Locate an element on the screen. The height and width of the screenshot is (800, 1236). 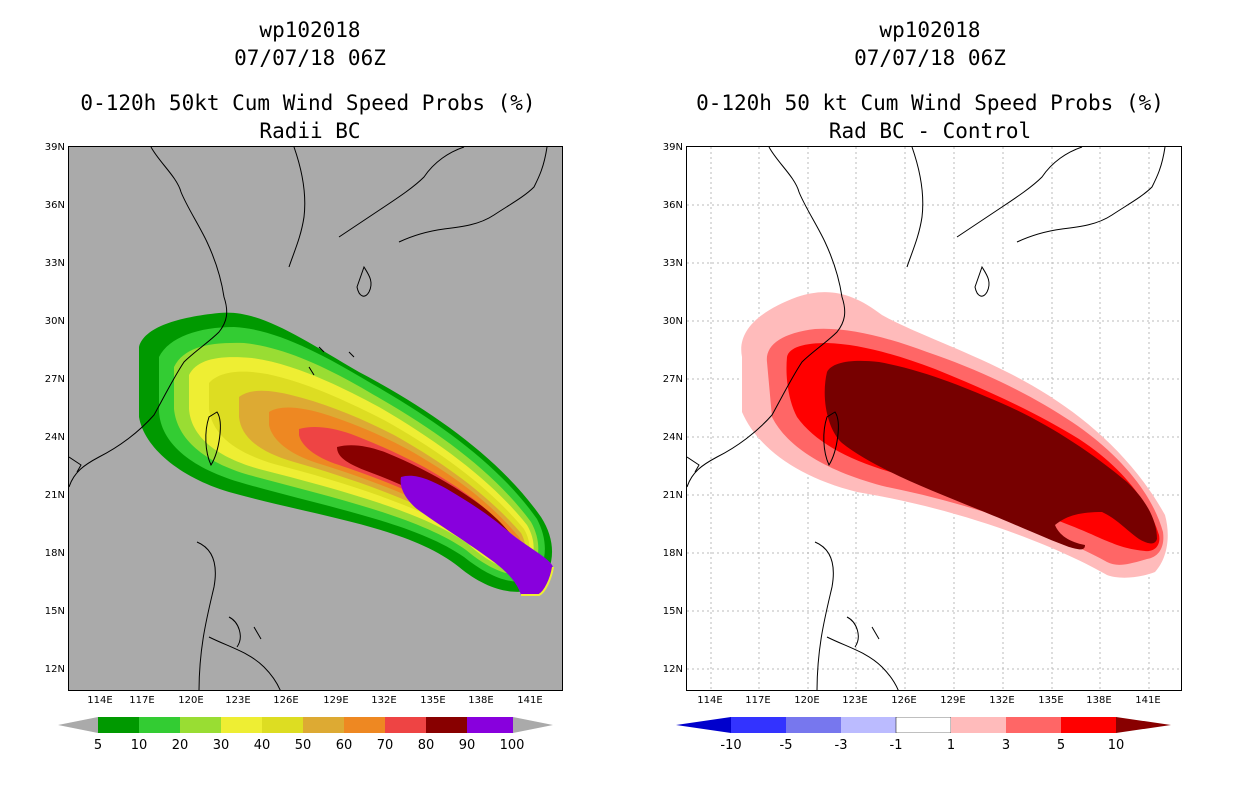
left-title-subtitle: Radii BC is located at coordinates (310, 131).